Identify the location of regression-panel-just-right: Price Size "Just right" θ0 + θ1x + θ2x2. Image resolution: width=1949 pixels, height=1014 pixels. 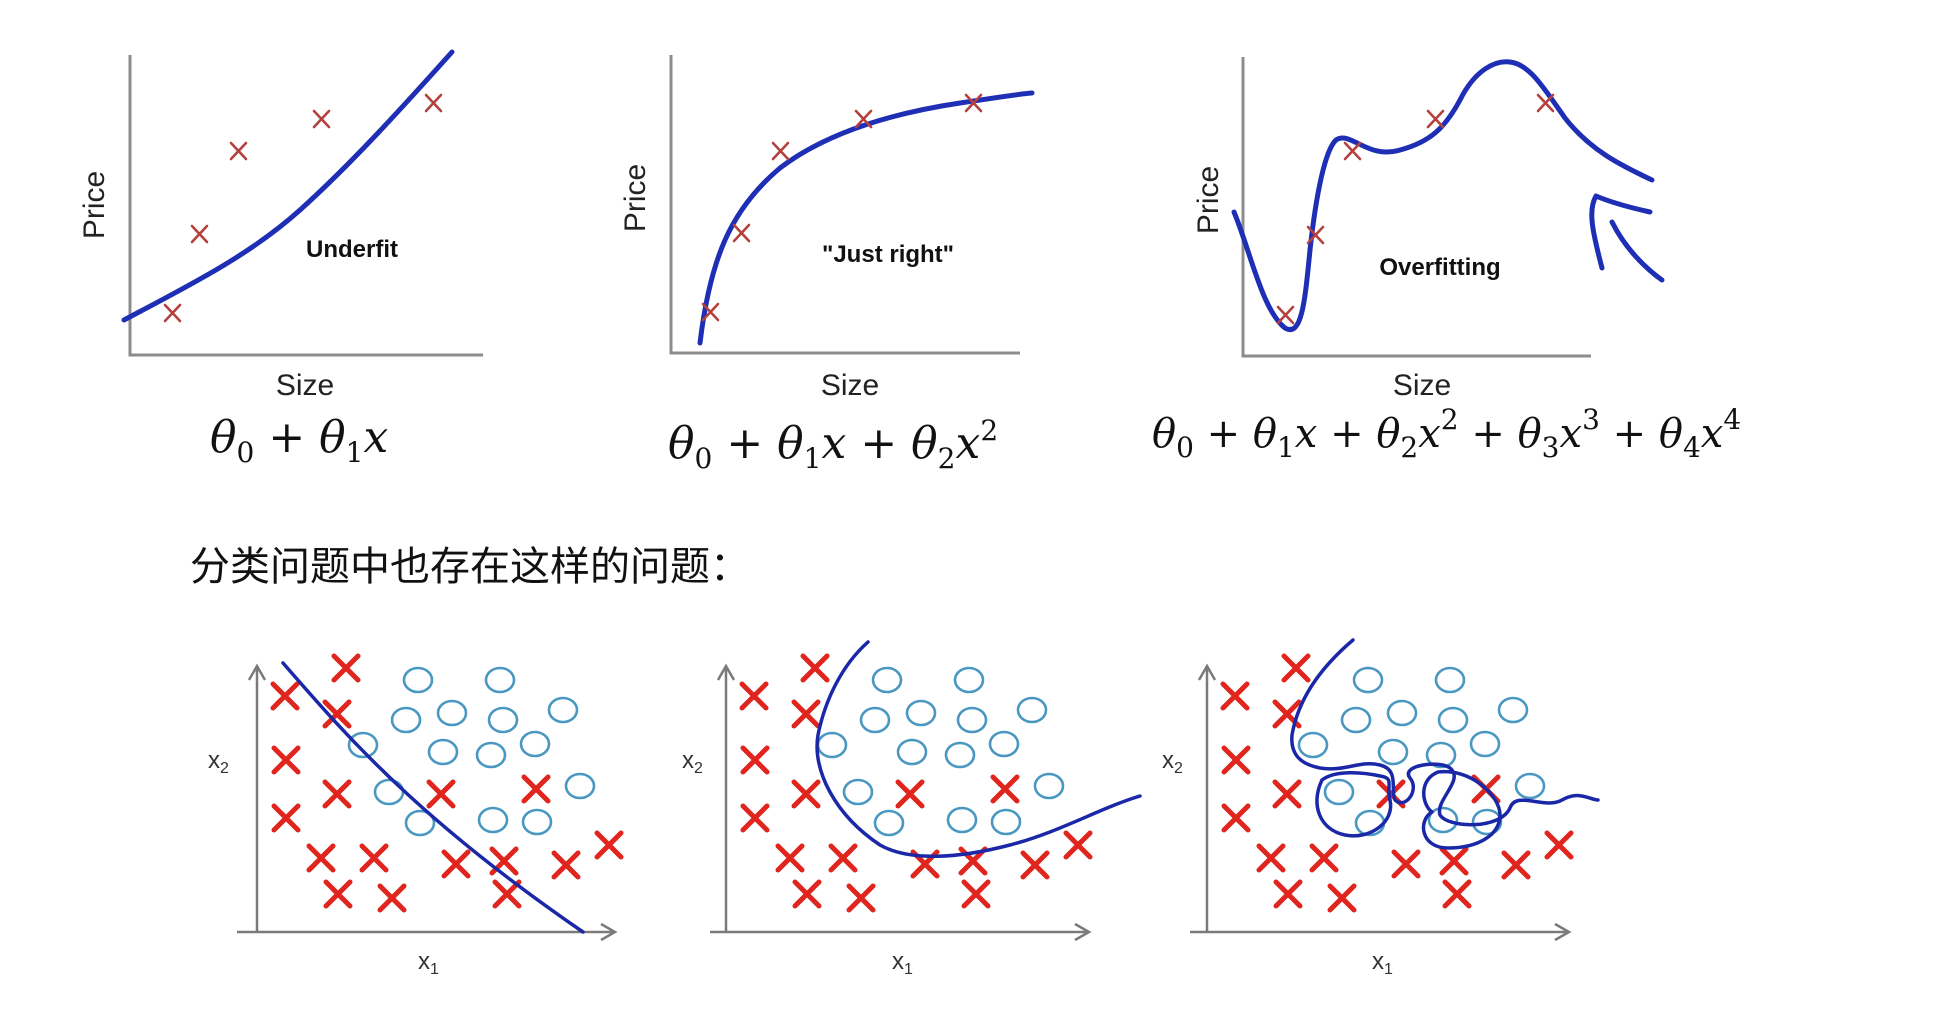
(827, 265).